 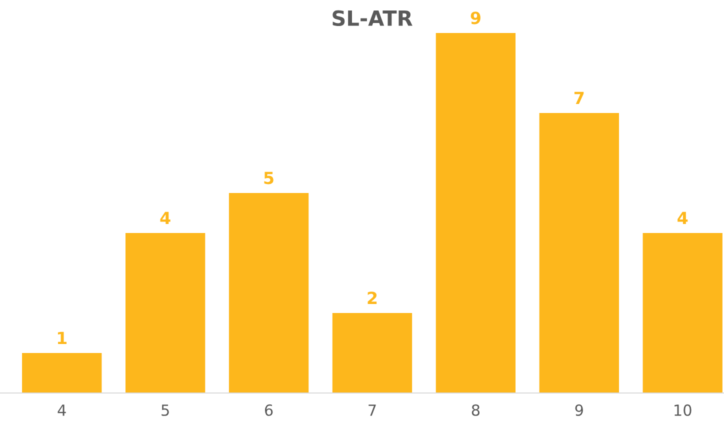 What do you see at coordinates (579, 410) in the screenshot?
I see `x-tick-label: 9` at bounding box center [579, 410].